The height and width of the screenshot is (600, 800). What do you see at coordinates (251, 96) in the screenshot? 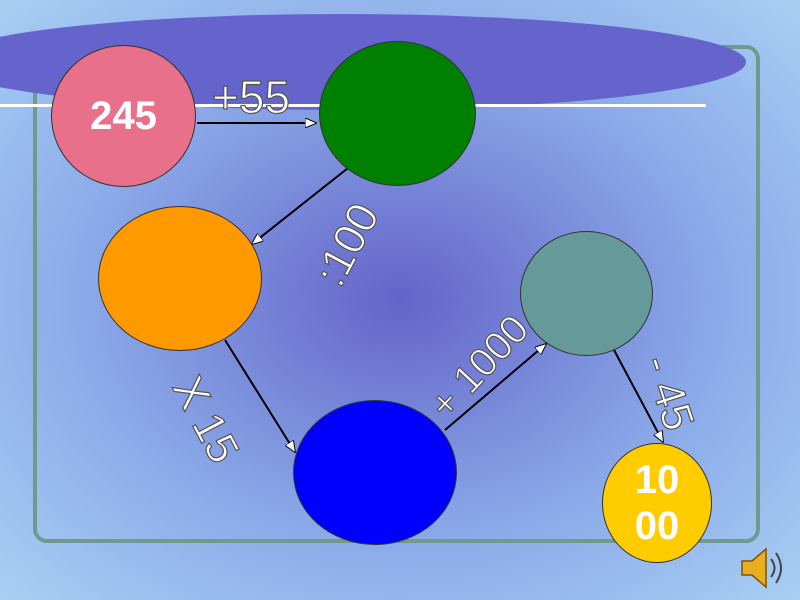
I see `op-add-55: +55` at bounding box center [251, 96].